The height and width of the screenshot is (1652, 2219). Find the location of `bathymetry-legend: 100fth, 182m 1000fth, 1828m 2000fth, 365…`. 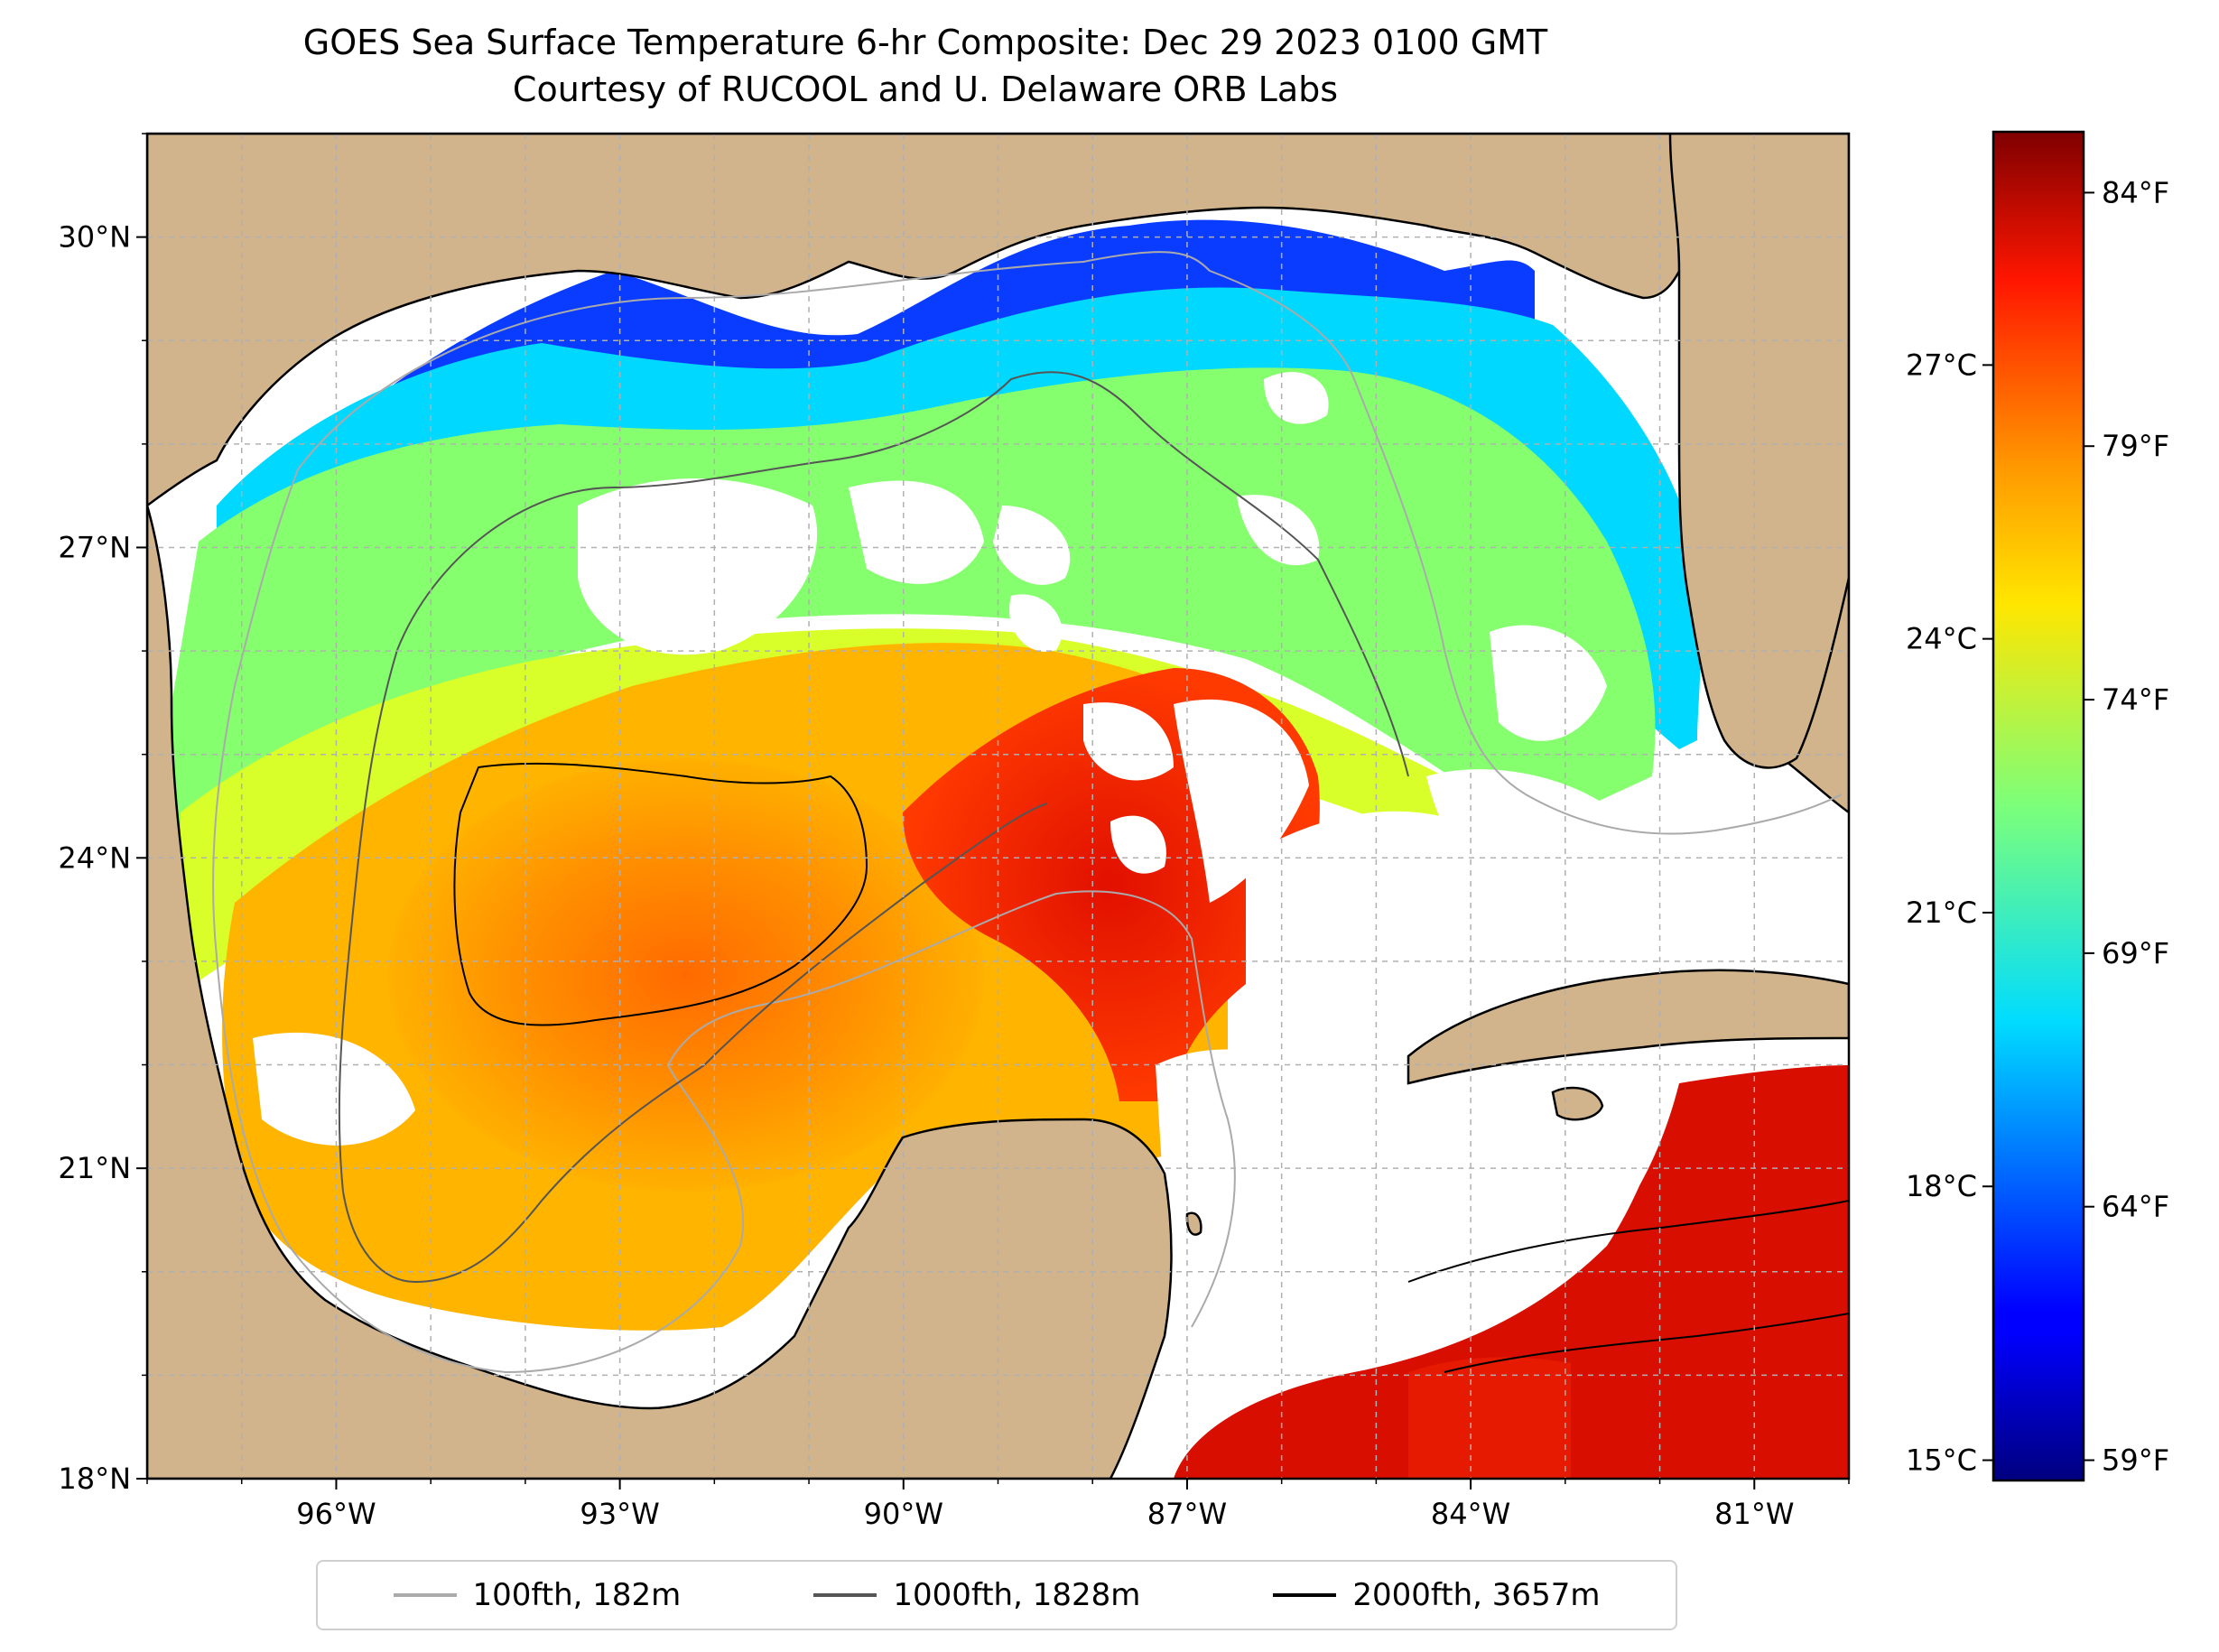

bathymetry-legend: 100fth, 182m 1000fth, 1828m 2000fth, 365… is located at coordinates (996, 1595).